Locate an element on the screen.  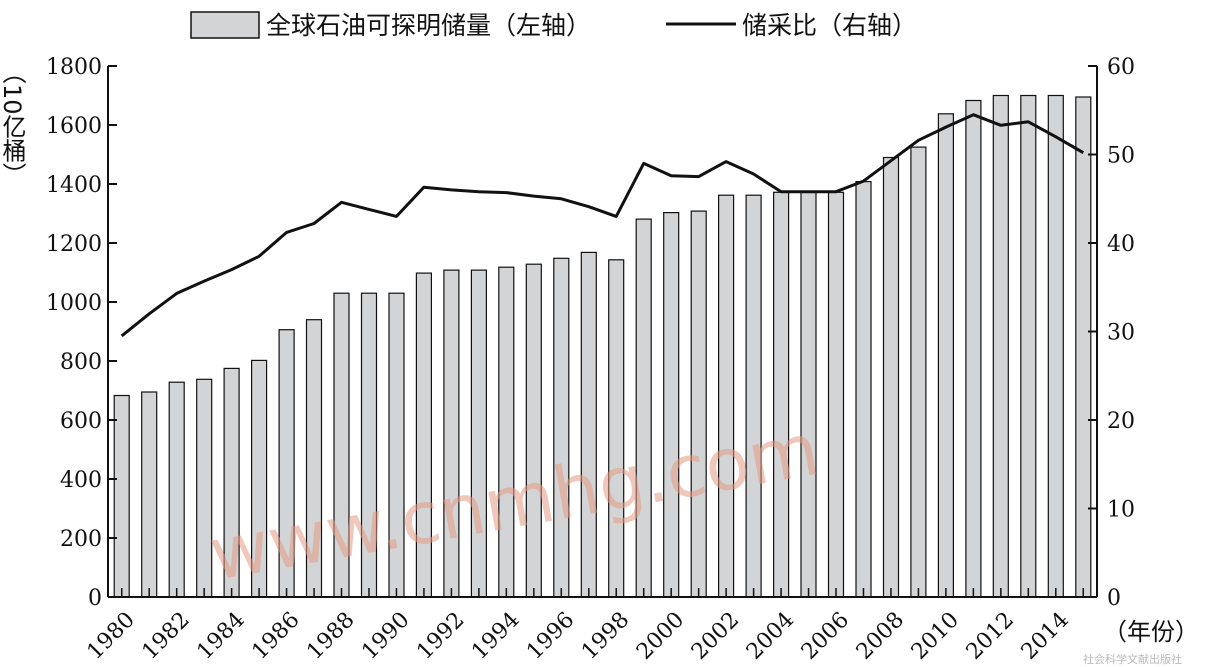
left-tick-label: 1600 is located at coordinates (74, 126).